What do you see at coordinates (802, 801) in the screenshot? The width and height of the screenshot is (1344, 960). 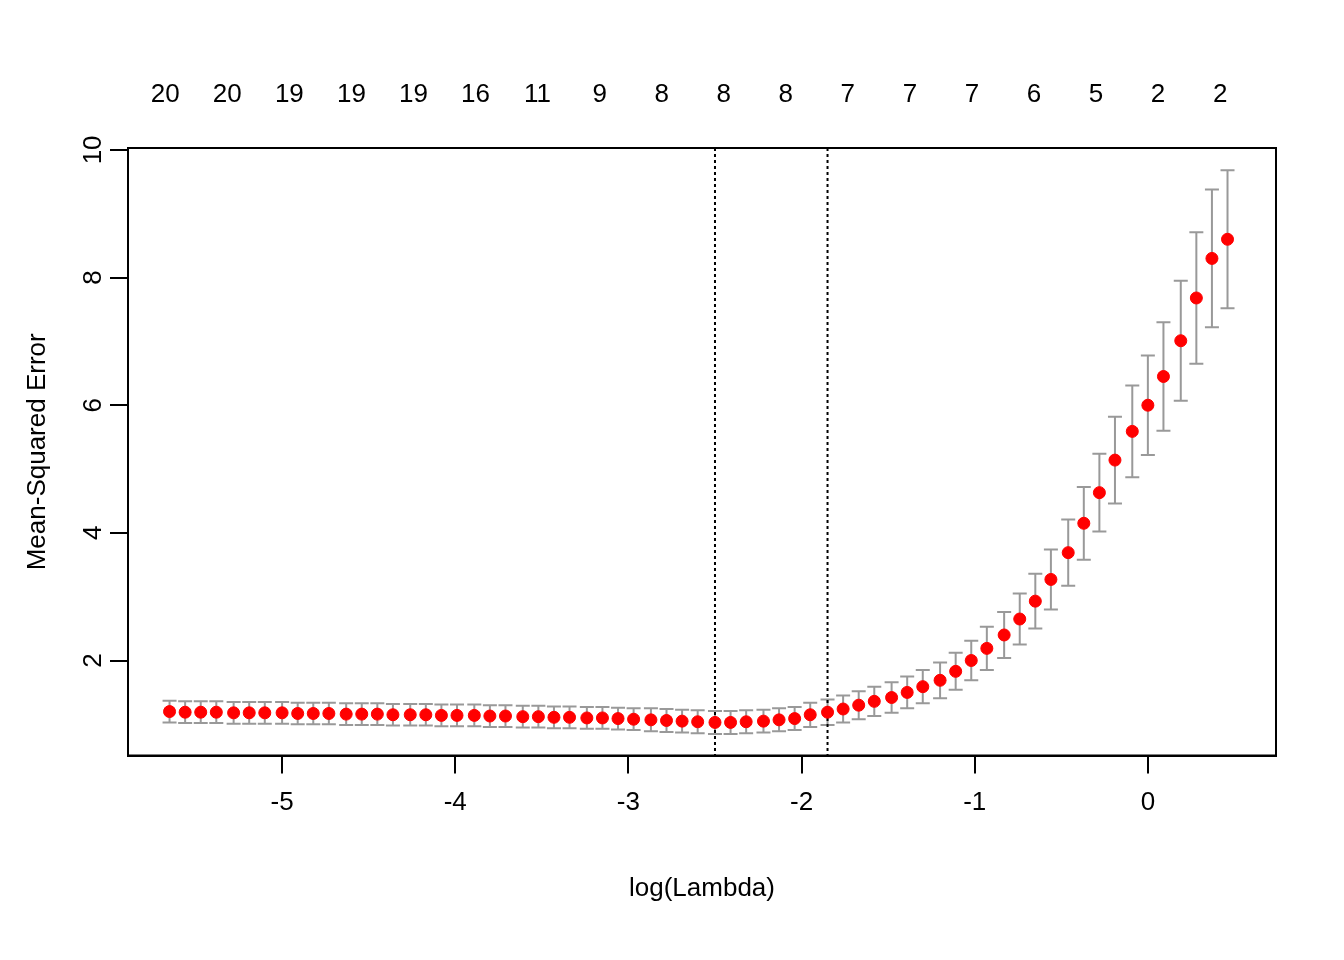 I see `x-tick-label: -2` at bounding box center [802, 801].